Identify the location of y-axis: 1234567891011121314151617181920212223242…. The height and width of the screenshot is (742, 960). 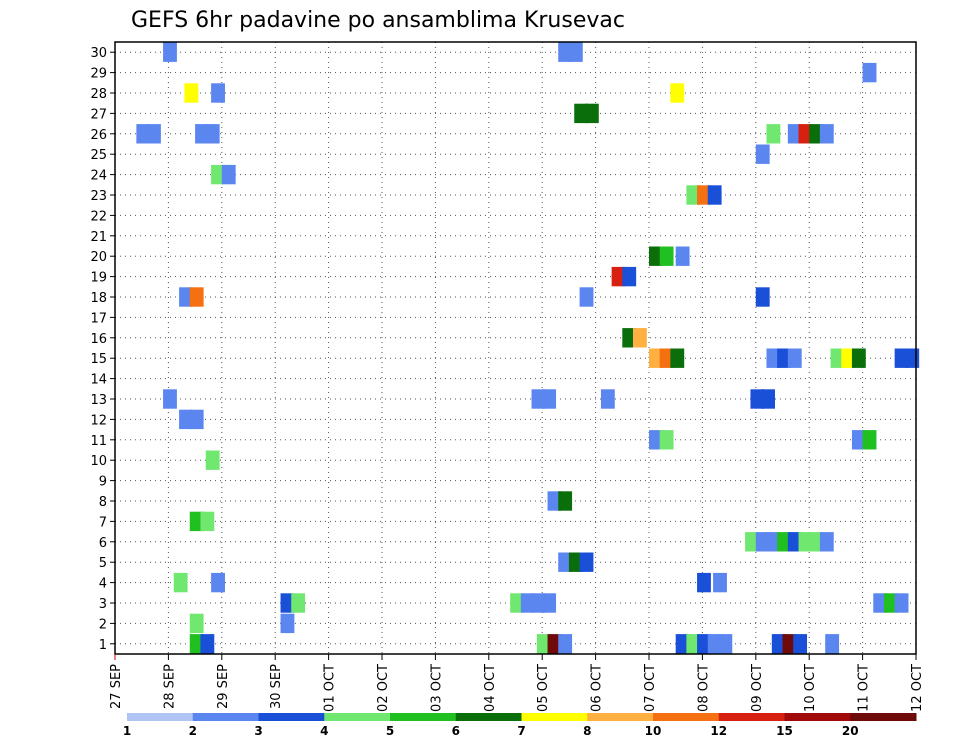
(102, 349).